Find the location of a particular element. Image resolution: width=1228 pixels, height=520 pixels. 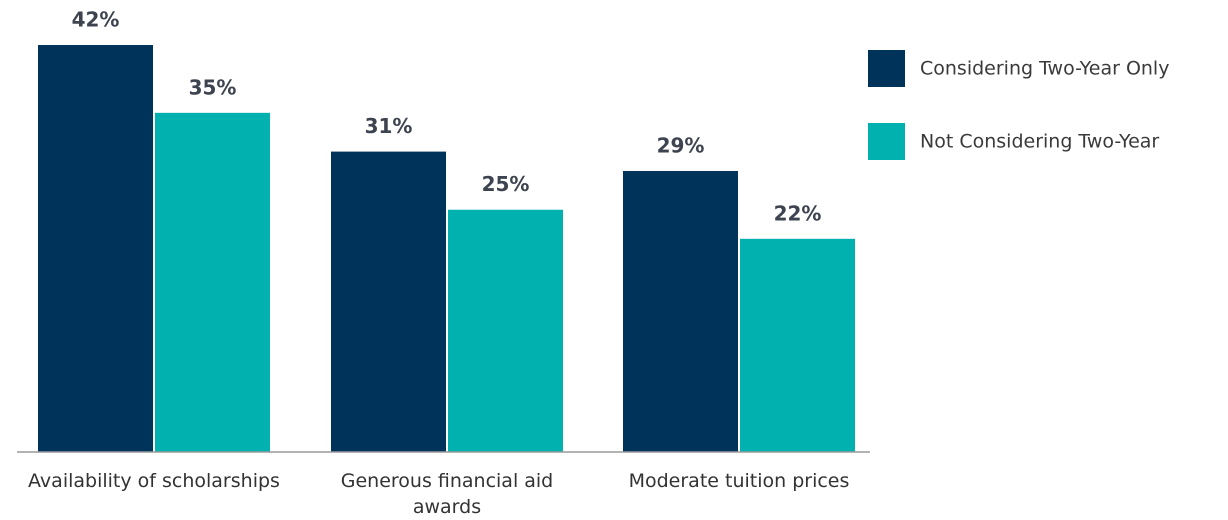

x-tick-label: Moderate tuition prices is located at coordinates (739, 481).